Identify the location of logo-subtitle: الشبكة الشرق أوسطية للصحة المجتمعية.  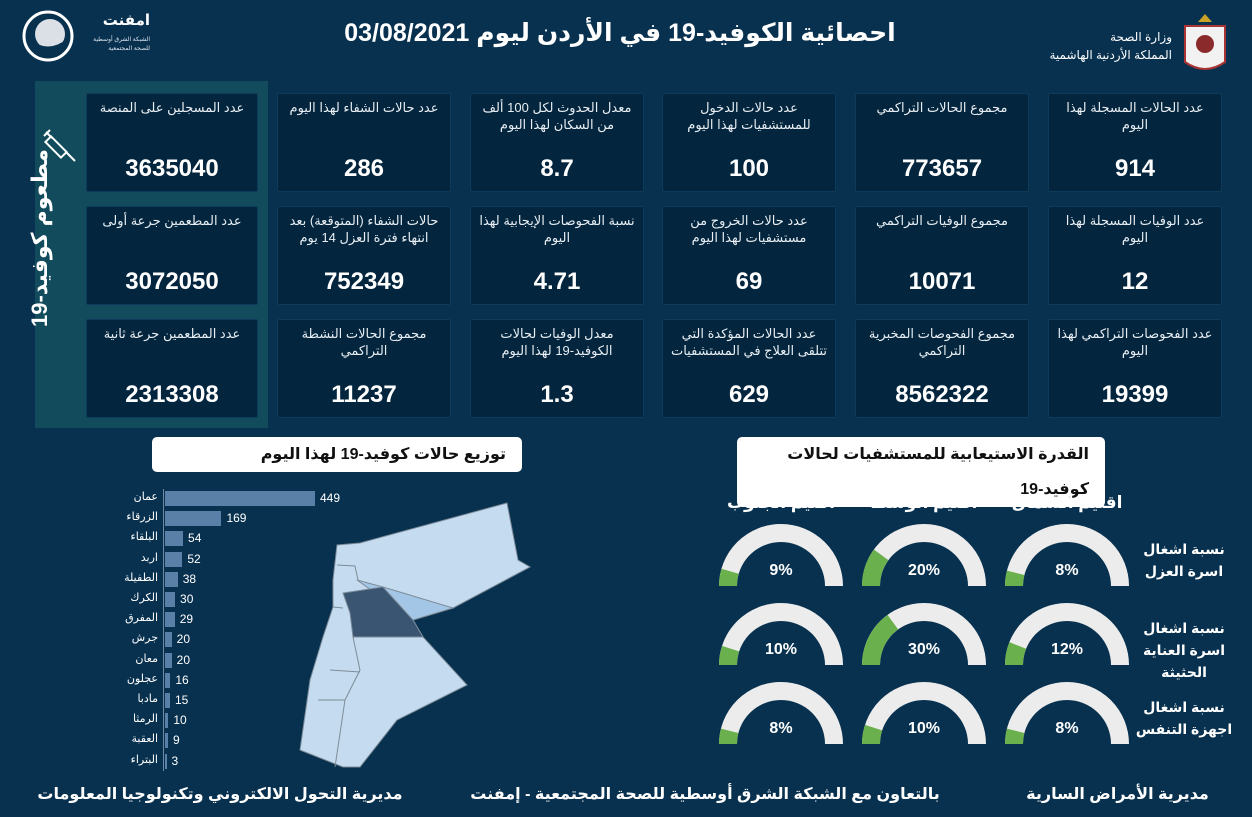
(115, 45).